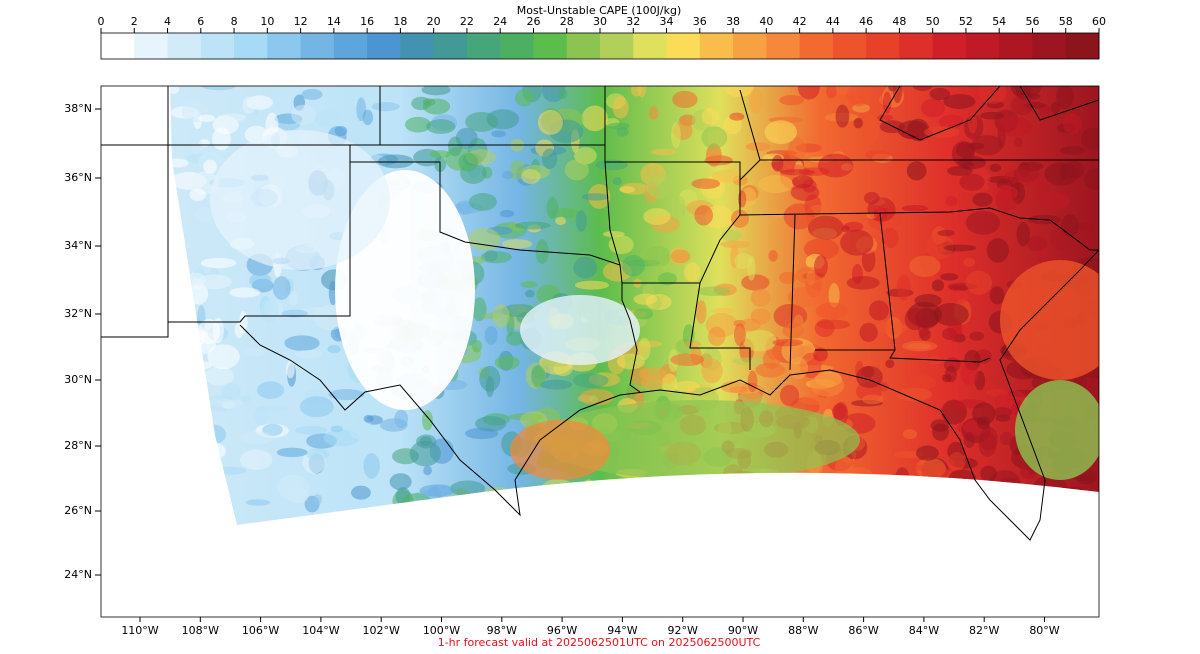 This screenshot has height=654, width=1200. What do you see at coordinates (78, 445) in the screenshot?
I see `lat-label: 28°N` at bounding box center [78, 445].